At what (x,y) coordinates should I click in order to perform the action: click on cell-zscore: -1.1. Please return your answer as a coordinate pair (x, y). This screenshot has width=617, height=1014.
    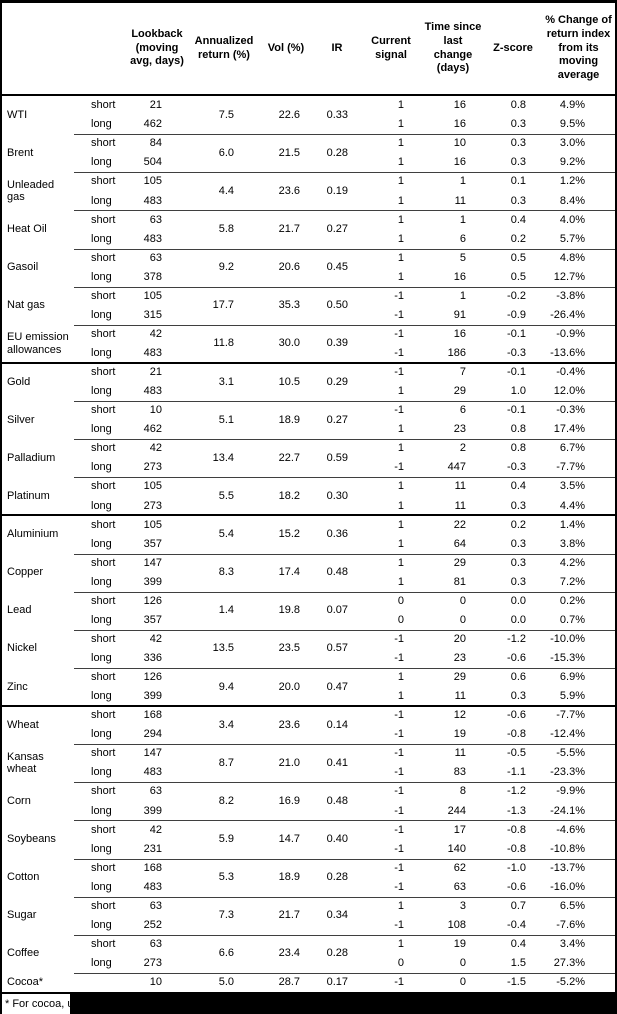
    Looking at the image, I should click on (516, 772).